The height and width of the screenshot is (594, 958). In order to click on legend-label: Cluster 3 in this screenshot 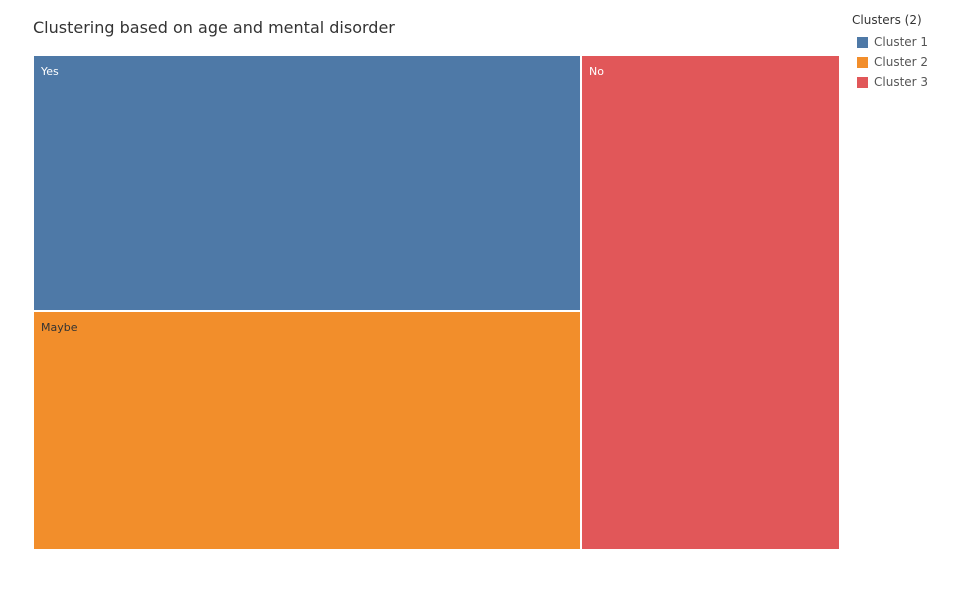, I will do `click(901, 82)`.